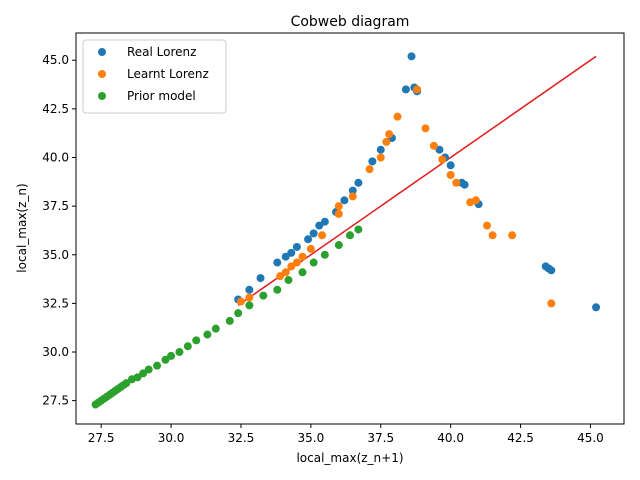 The width and height of the screenshot is (640, 480). I want to click on legend: Real Lorenz Learnt Lorenz Prior model, so click(154, 76).